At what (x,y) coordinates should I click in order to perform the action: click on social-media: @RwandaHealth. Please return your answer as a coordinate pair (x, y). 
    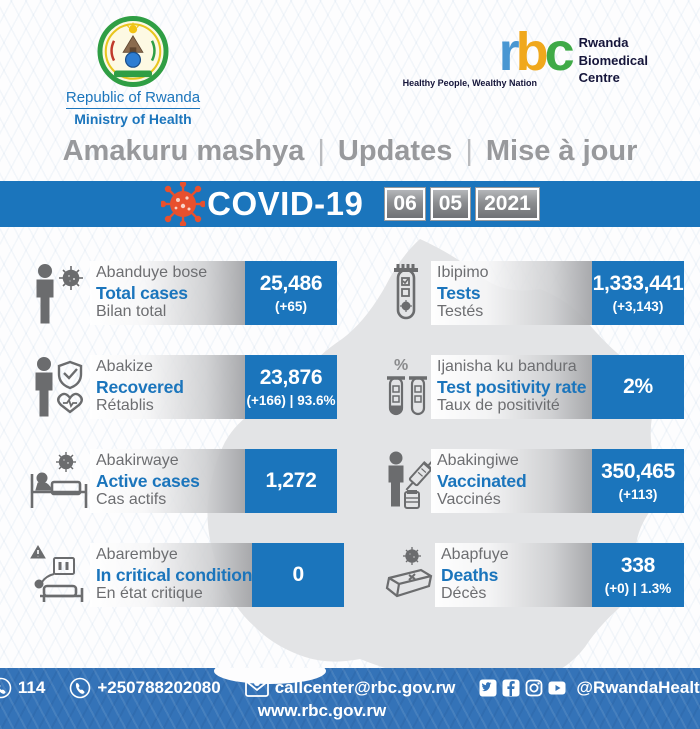
    Looking at the image, I should click on (589, 688).